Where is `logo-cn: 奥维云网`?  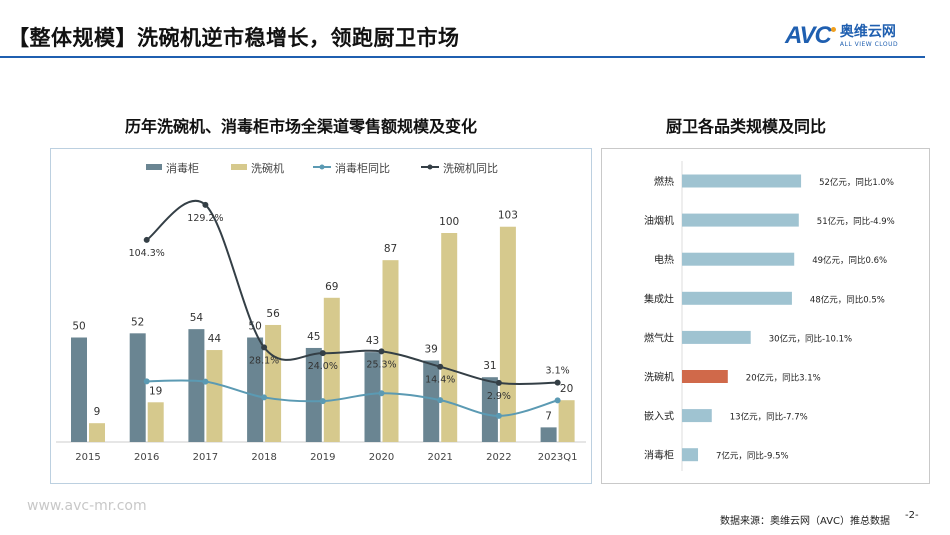
logo-cn: 奥维云网 is located at coordinates (867, 31).